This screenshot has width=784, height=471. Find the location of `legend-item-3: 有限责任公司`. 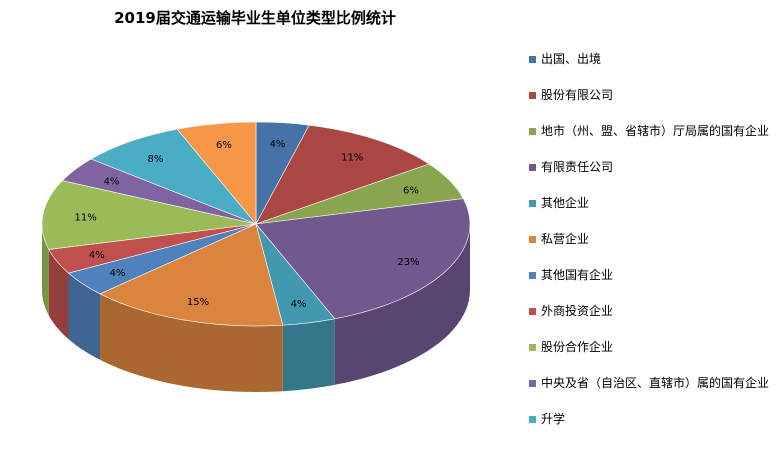

legend-item-3: 有限责任公司 is located at coordinates (654, 167).